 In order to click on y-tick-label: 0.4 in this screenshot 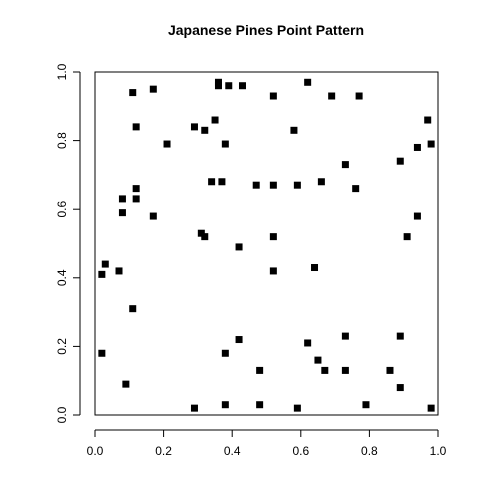, I will do `click(62, 277)`.